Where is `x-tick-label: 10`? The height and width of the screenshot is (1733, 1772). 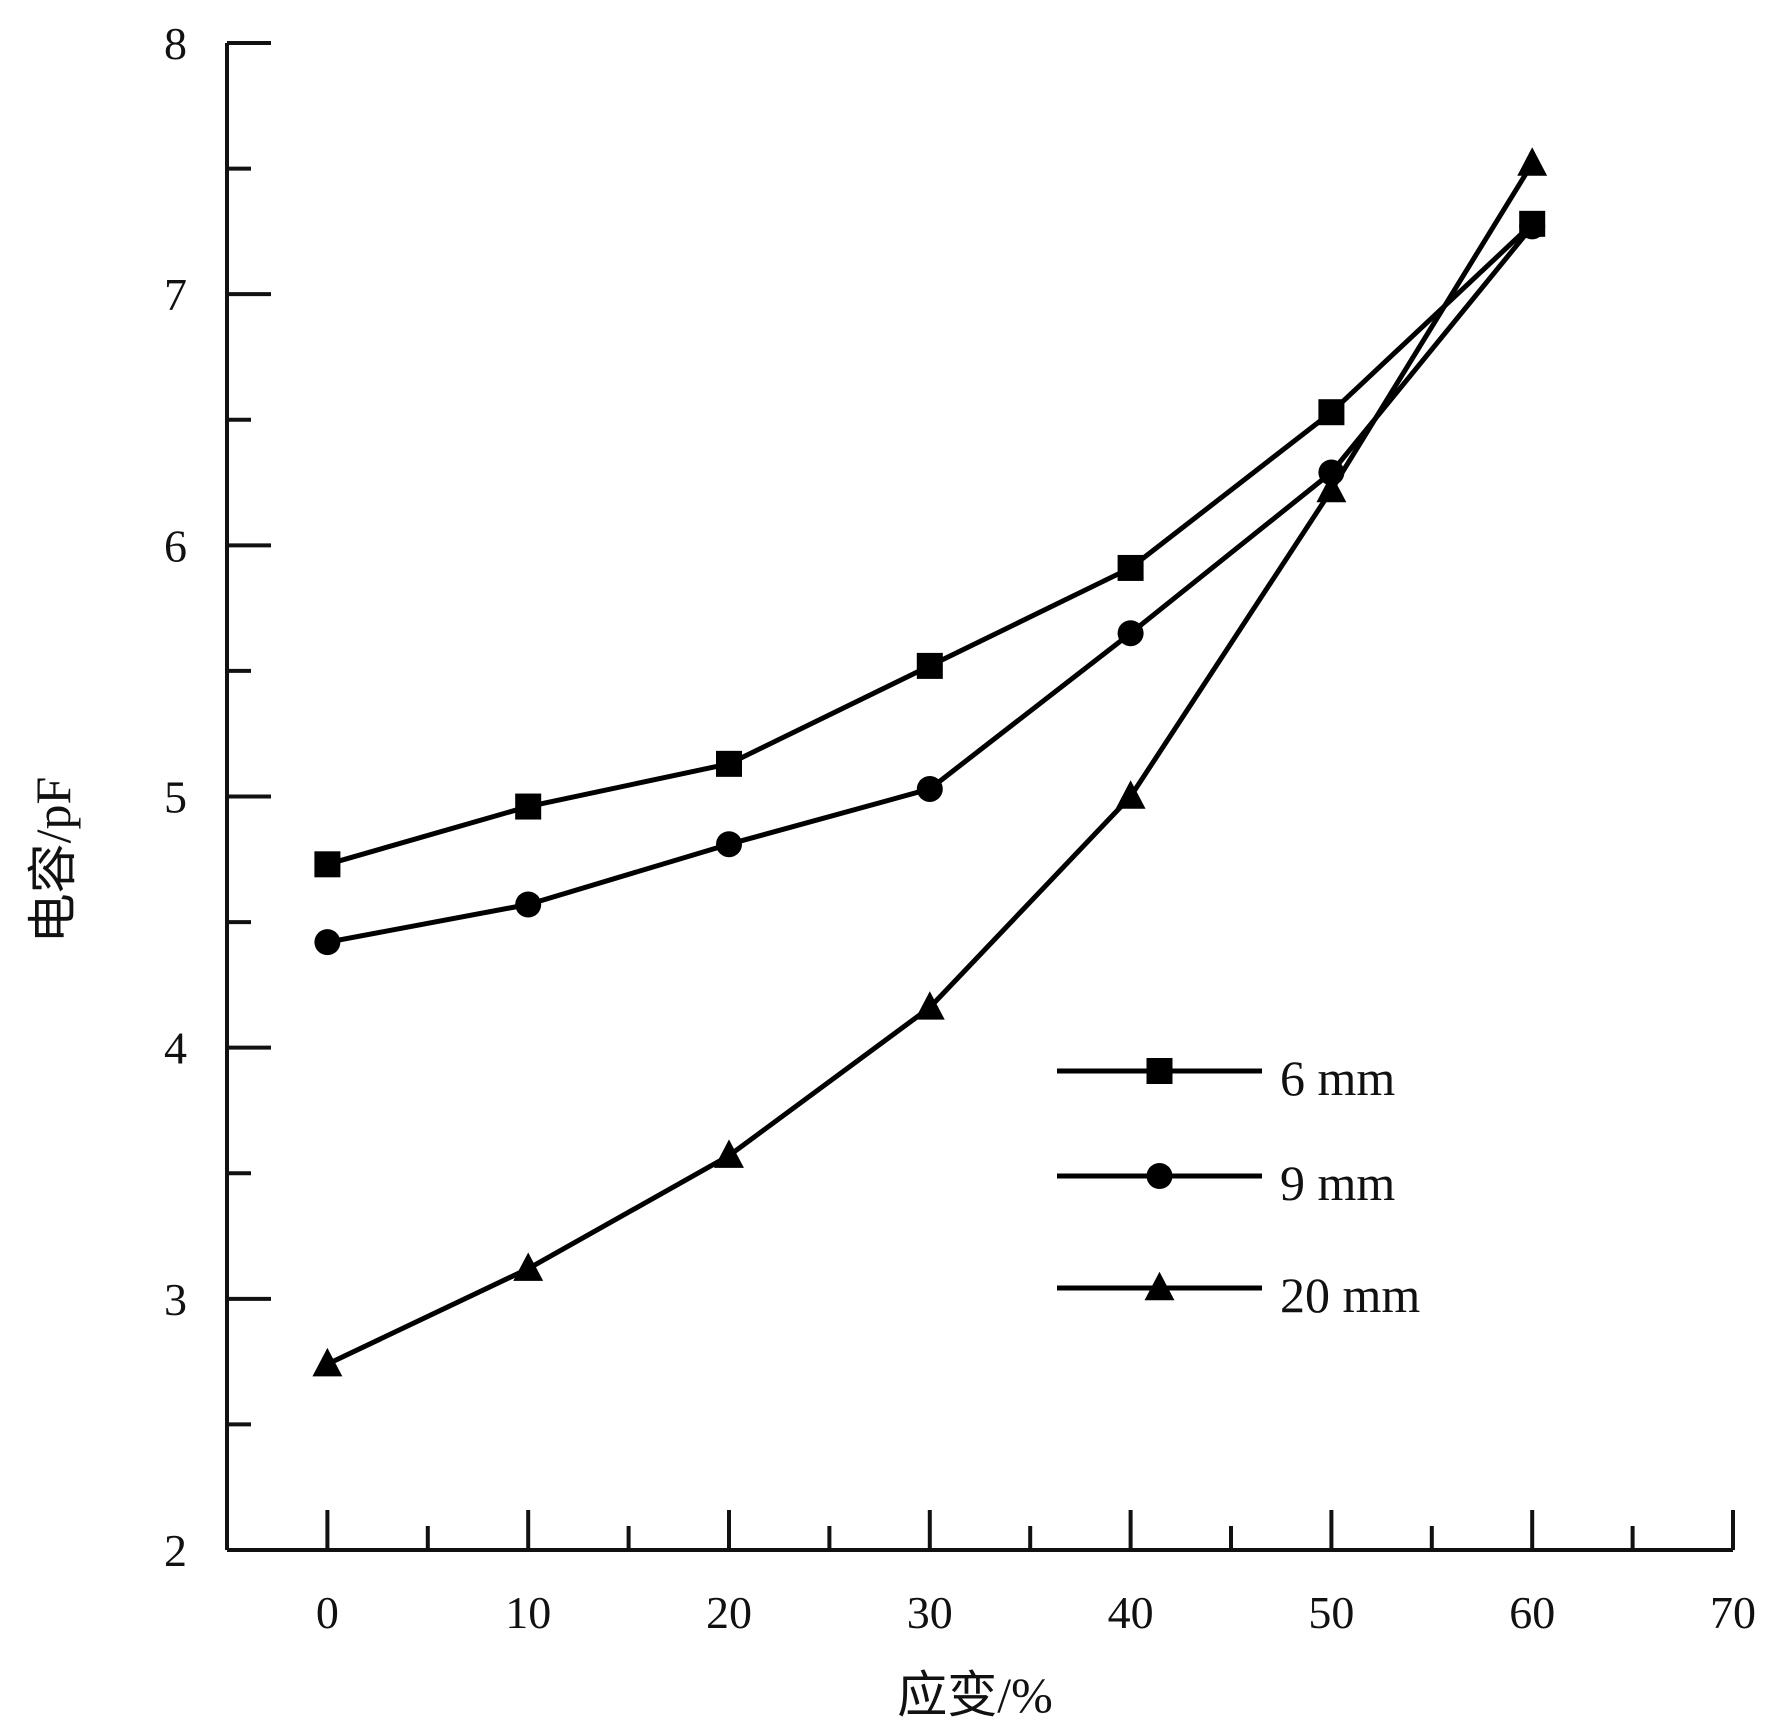
x-tick-label: 10 is located at coordinates (528, 1612).